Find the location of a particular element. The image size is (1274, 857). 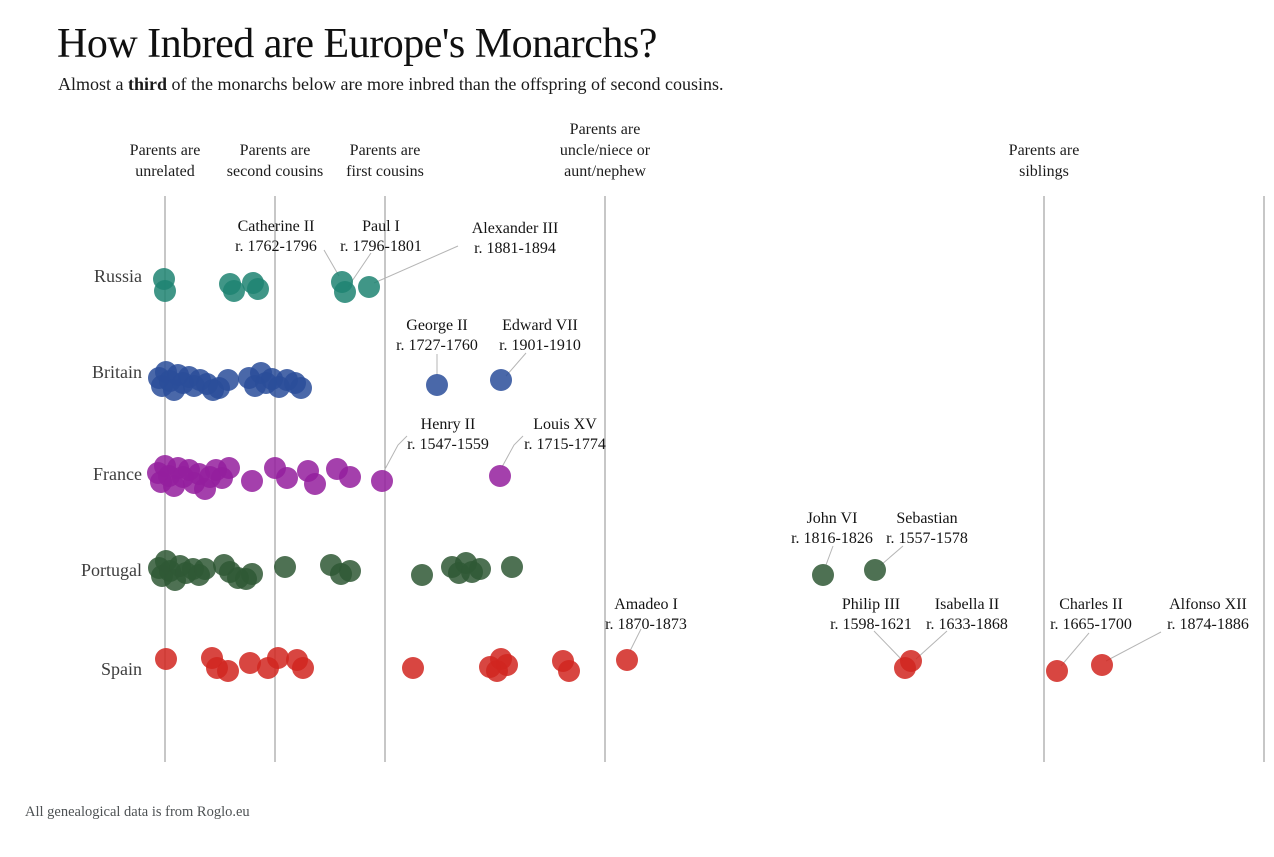

annotation-reign-dates: r. 1901-1910 is located at coordinates (540, 345).